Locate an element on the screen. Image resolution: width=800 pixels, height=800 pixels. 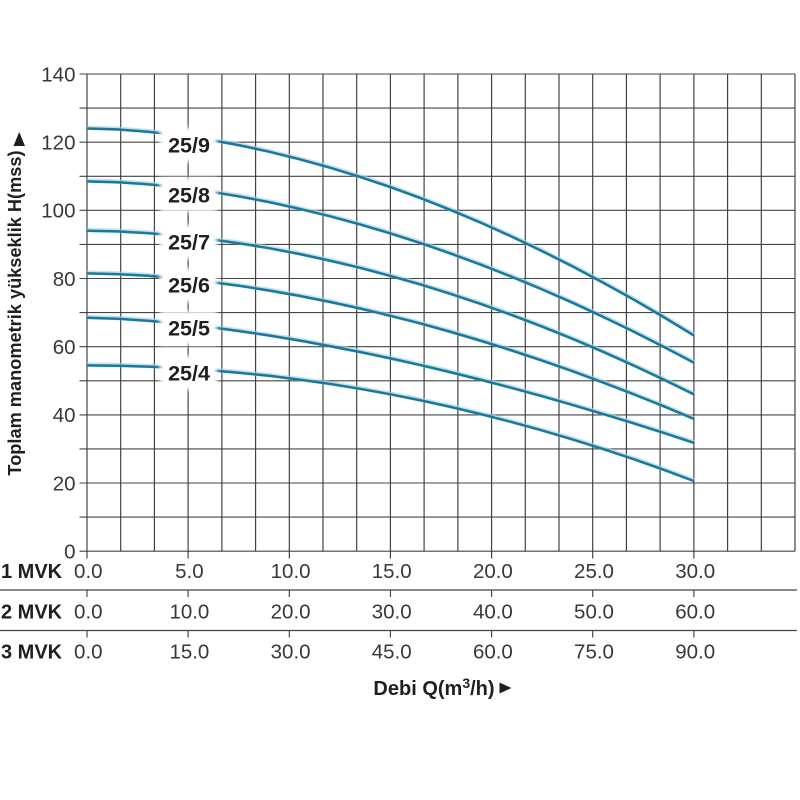
svg-text: 40.0 is located at coordinates (493, 611).